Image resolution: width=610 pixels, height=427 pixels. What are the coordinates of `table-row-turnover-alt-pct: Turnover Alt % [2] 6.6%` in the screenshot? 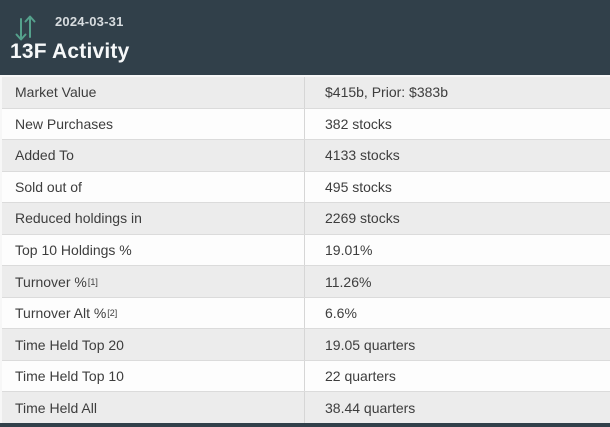 It's located at (306, 313).